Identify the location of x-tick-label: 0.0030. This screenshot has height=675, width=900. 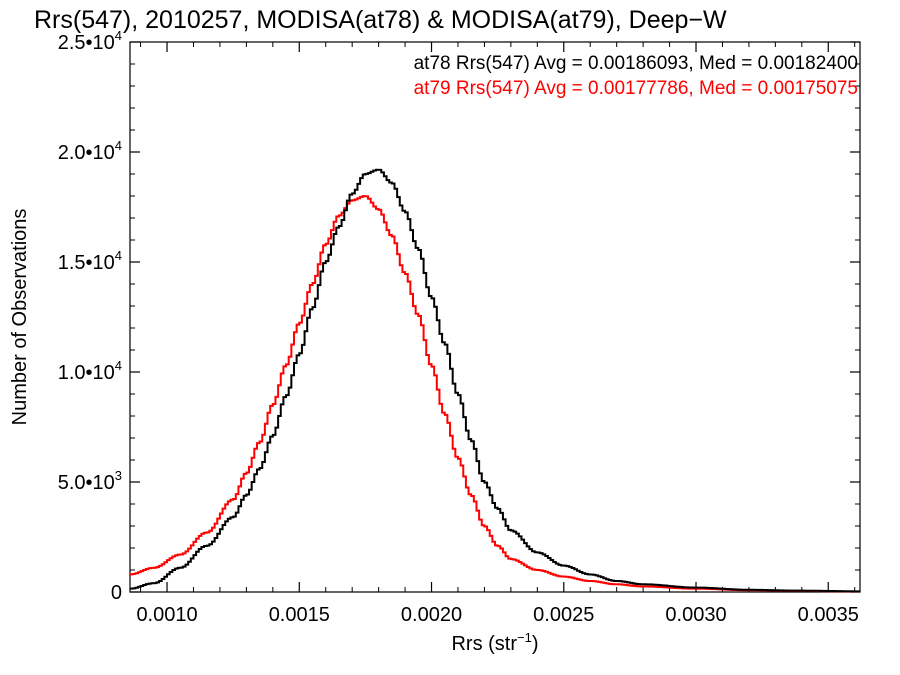
(695, 615).